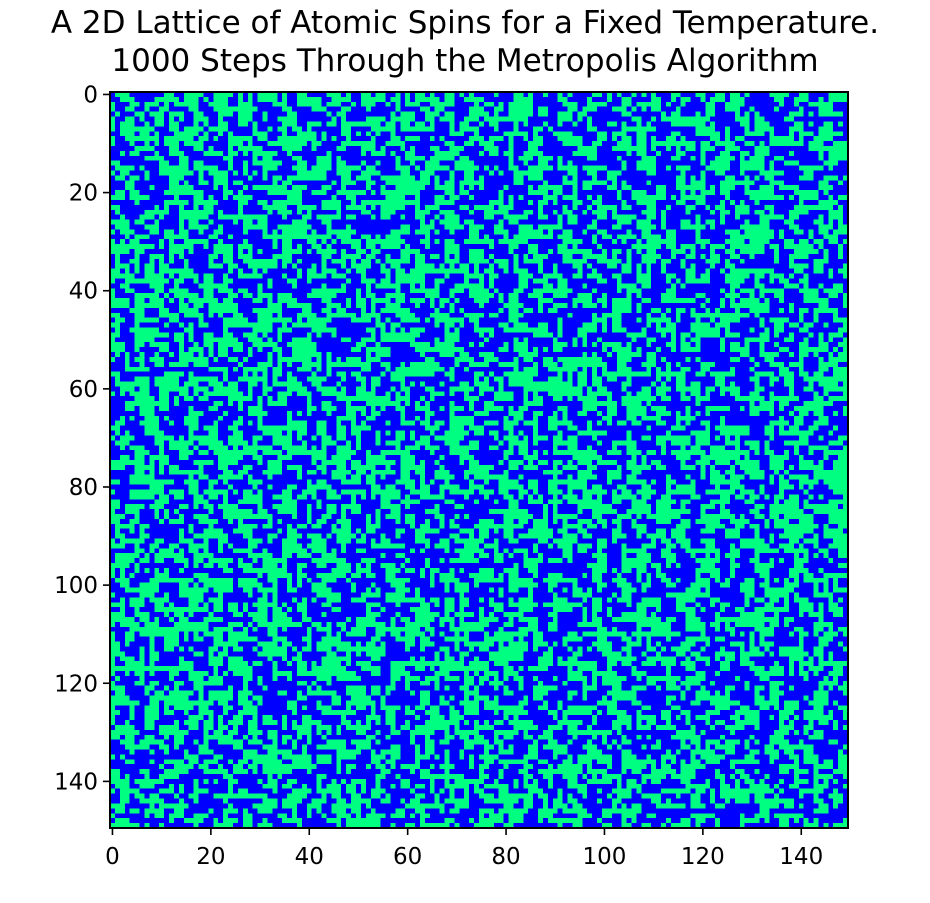  Describe the element at coordinates (82, 438) in the screenshot. I see `y-axis: 0 20 40 60 80 100 120 140` at that location.